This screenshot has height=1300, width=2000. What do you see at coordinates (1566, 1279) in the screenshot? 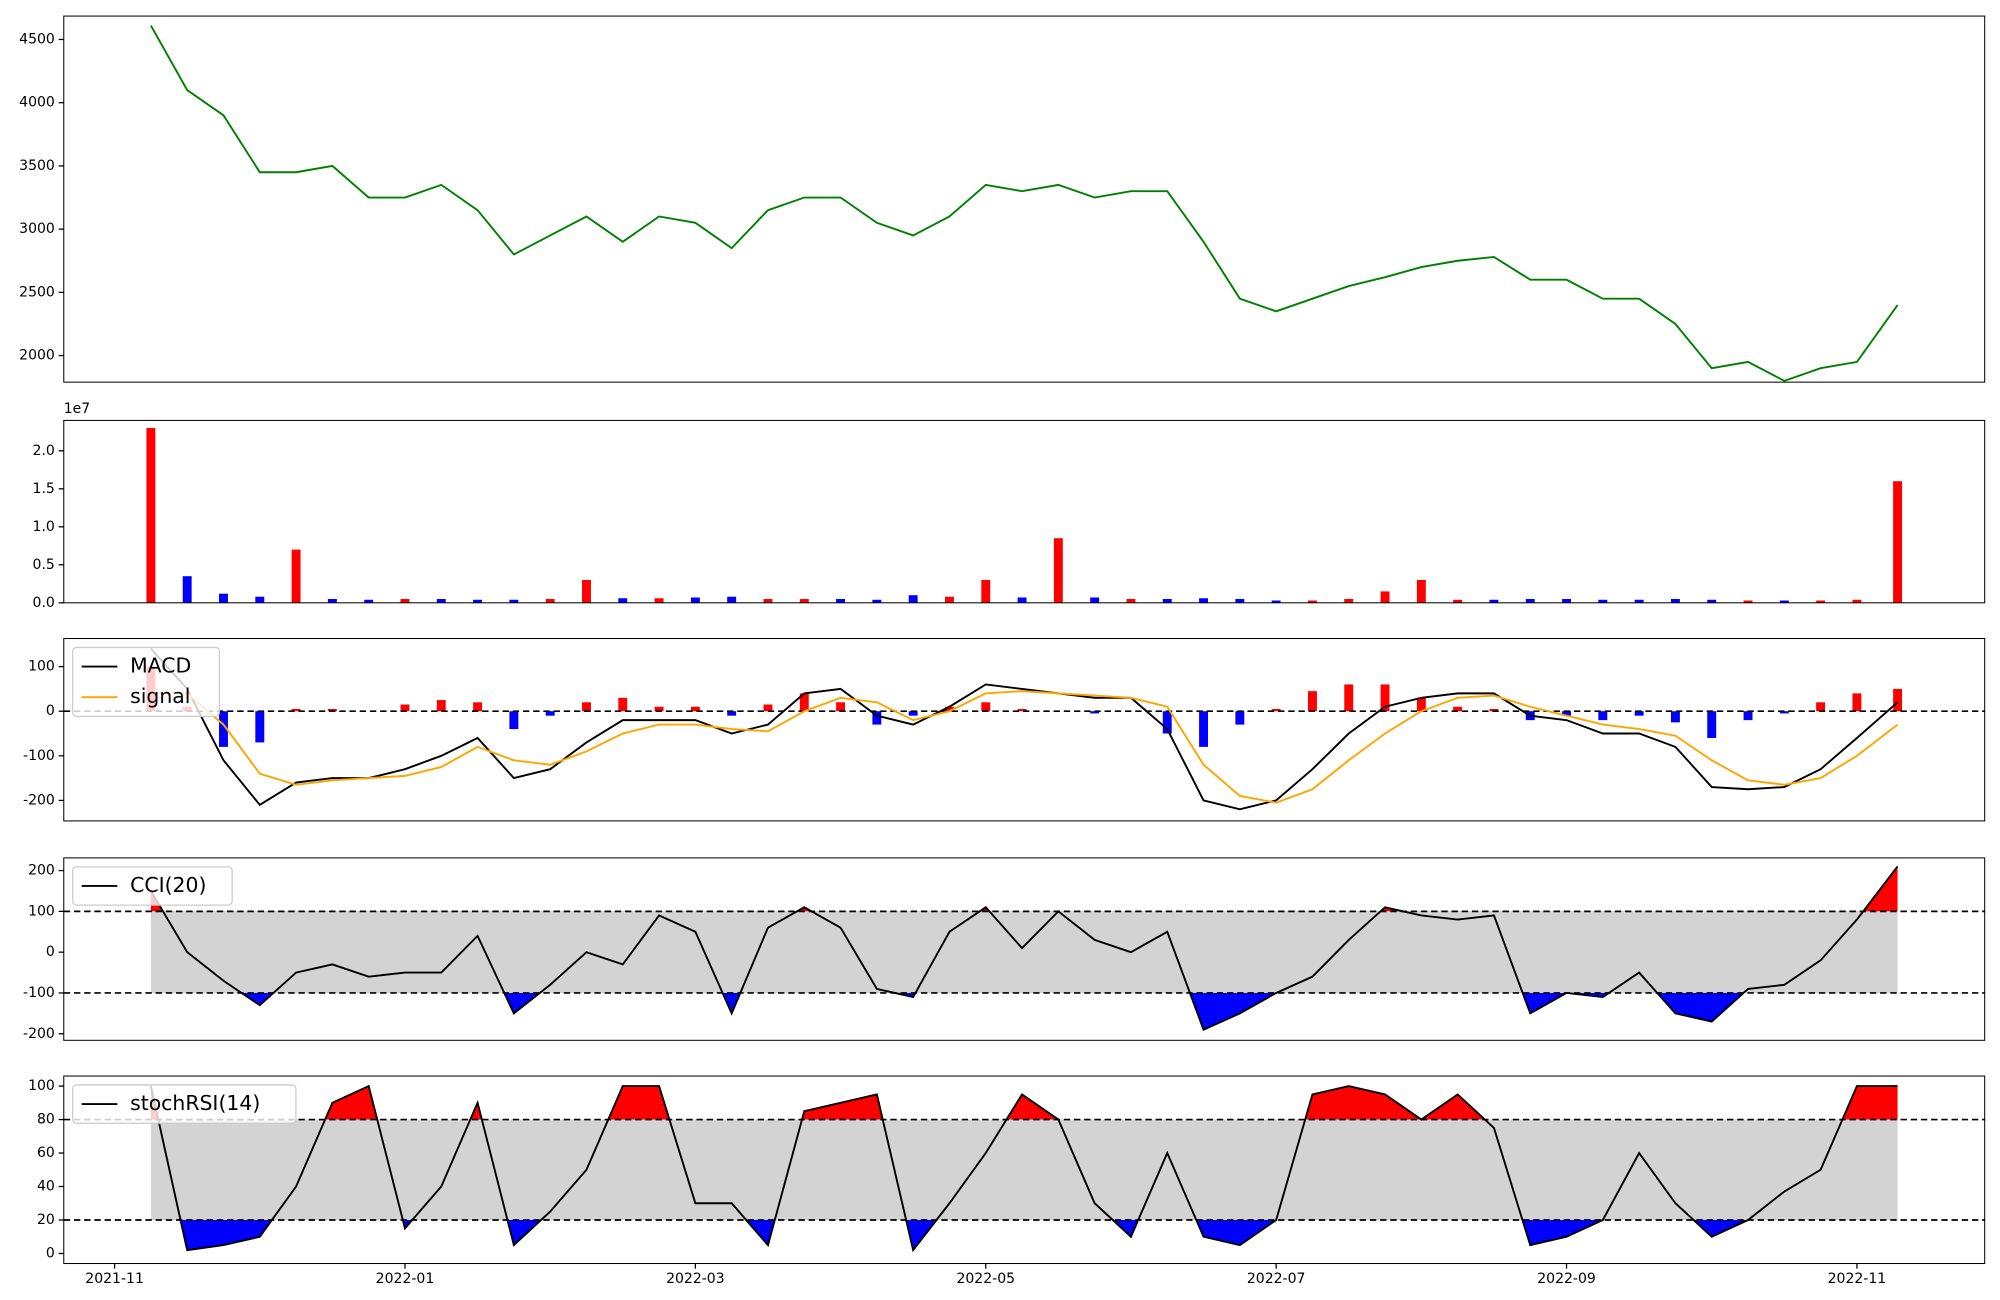
I see `x-tick-label: 2022-09` at bounding box center [1566, 1279].